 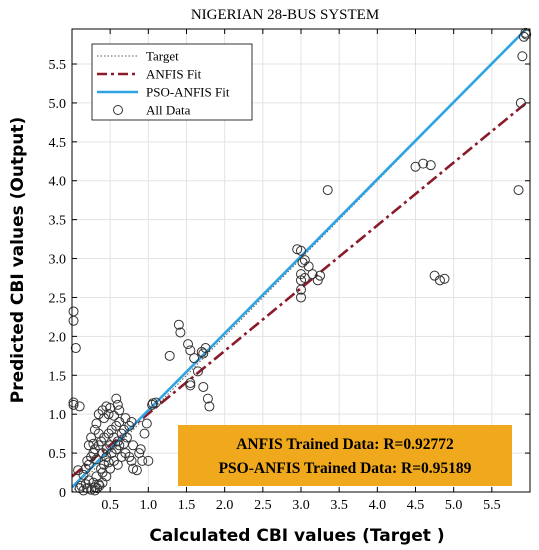 I want to click on x-tick-label: 5.5, so click(x=492, y=505).